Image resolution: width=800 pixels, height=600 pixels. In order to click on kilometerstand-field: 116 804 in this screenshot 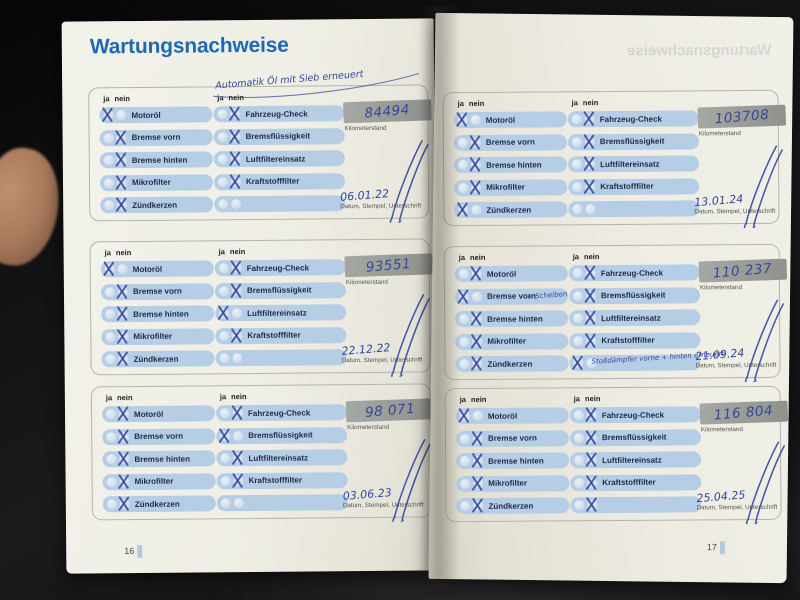, I will do `click(744, 412)`.